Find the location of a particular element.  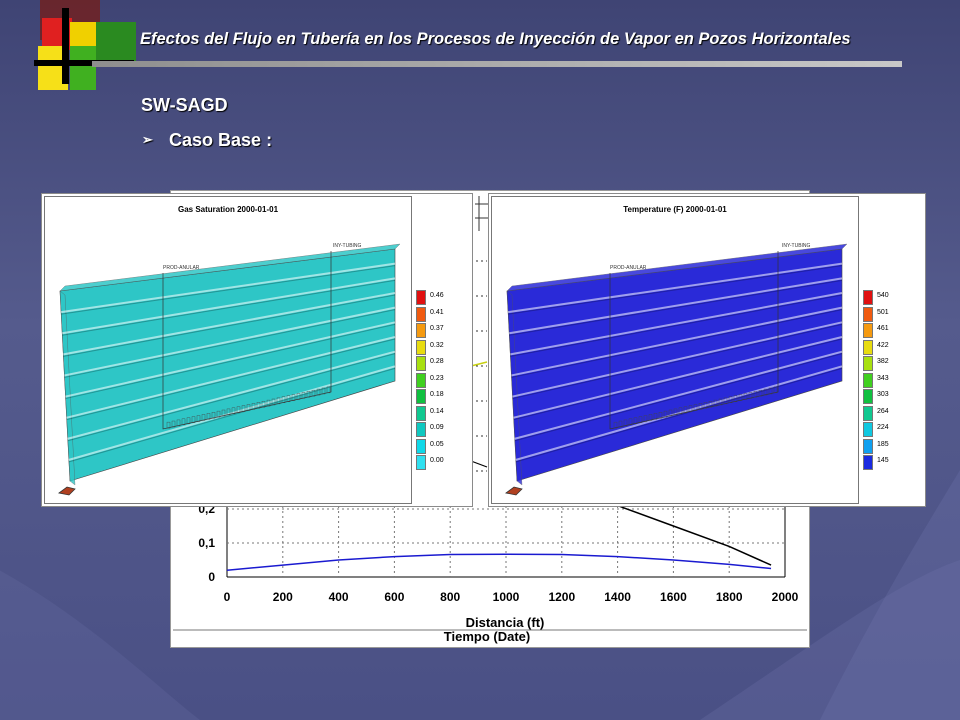

legend-item: 145 is located at coordinates (888, 463).